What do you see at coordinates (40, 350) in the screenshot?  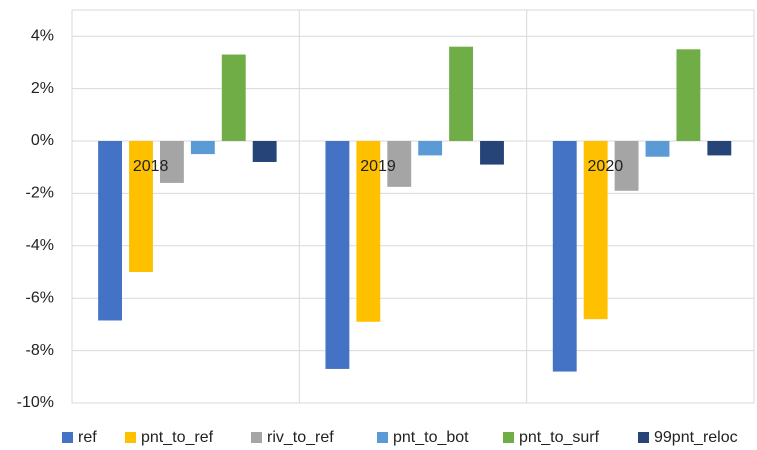 I see `y-tick-label: -8%` at bounding box center [40, 350].